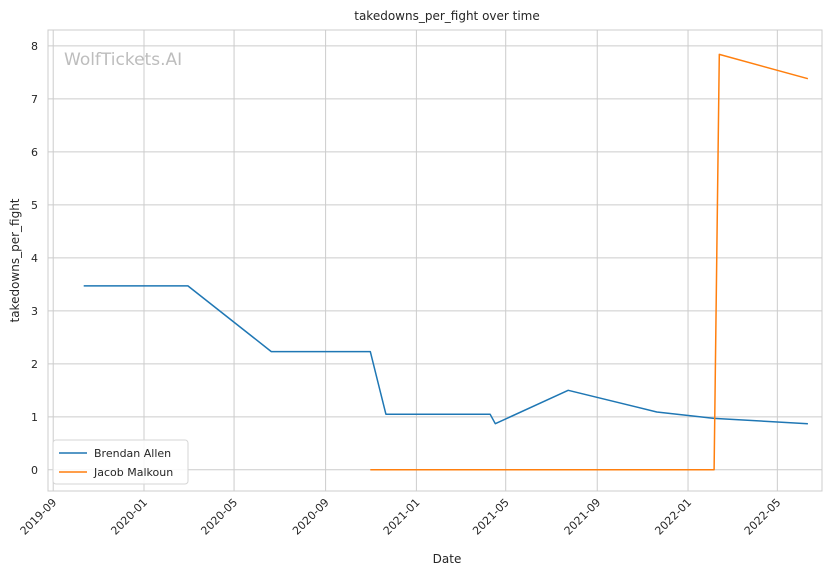  I want to click on y-tick-label: 7, so click(34, 99).